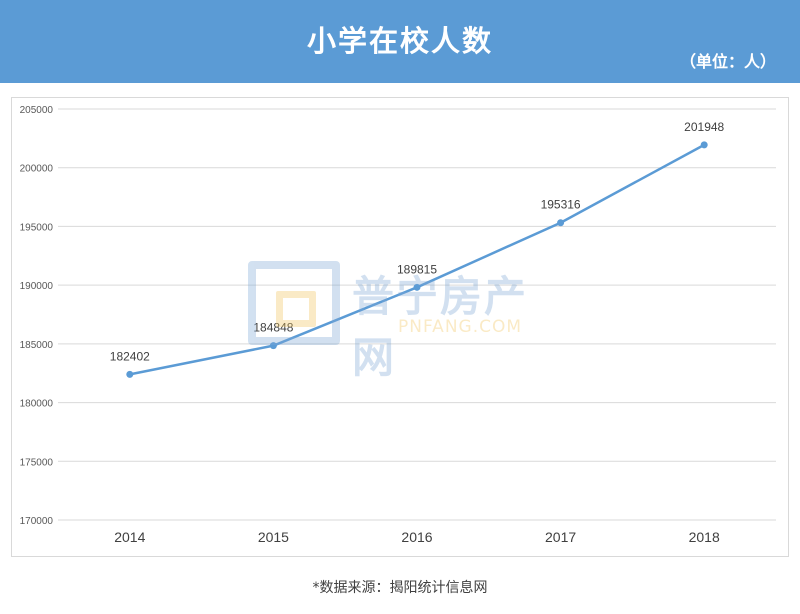 The height and width of the screenshot is (614, 800). I want to click on x-tick-label: 2018, so click(704, 537).